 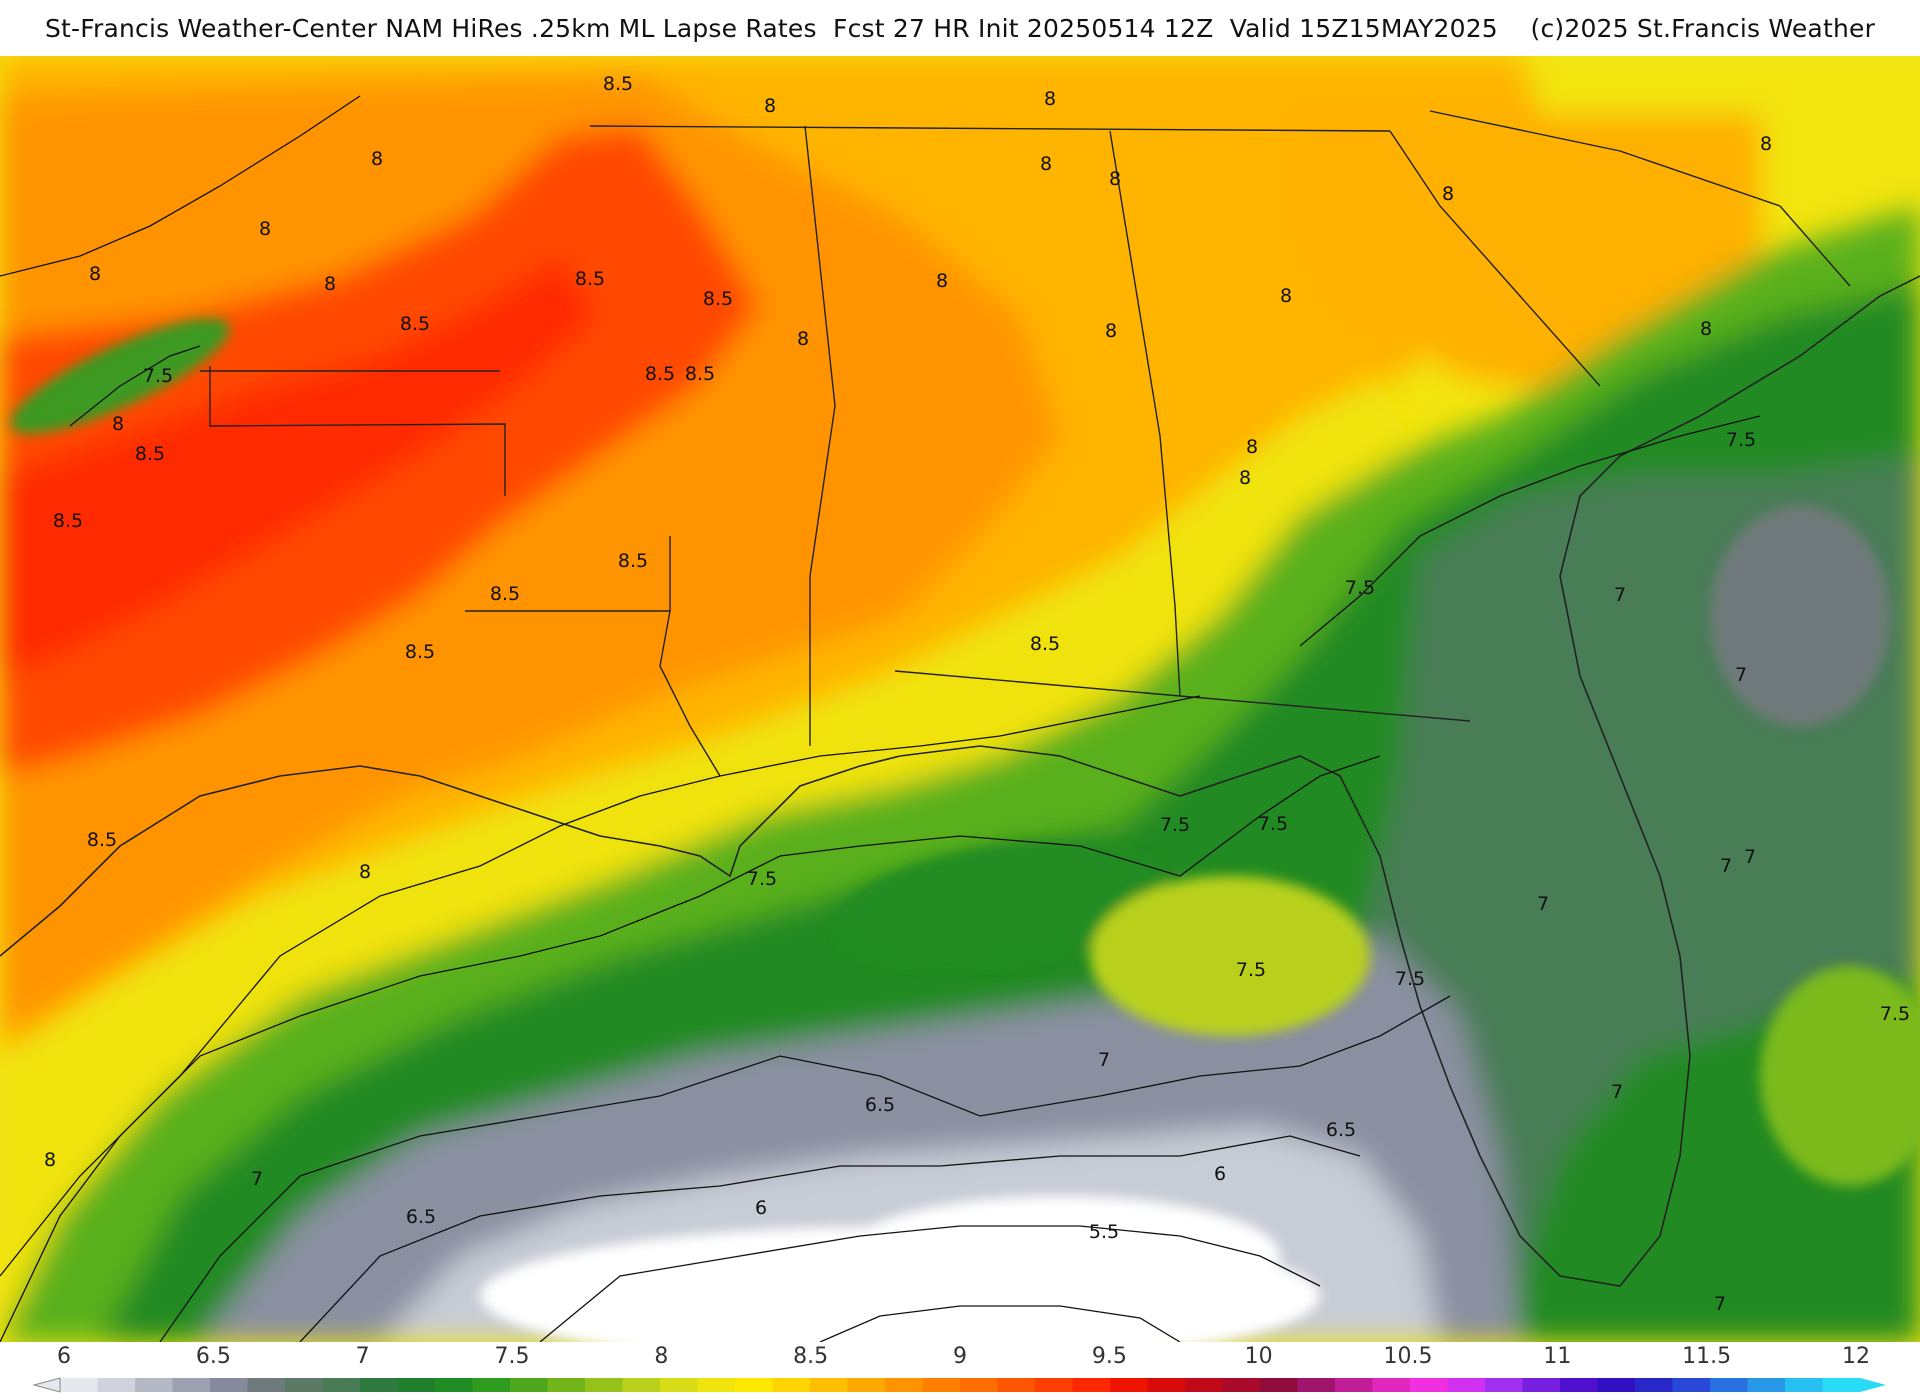 What do you see at coordinates (1230, 956) in the screenshot?
I see `field-yellow-oval-central` at bounding box center [1230, 956].